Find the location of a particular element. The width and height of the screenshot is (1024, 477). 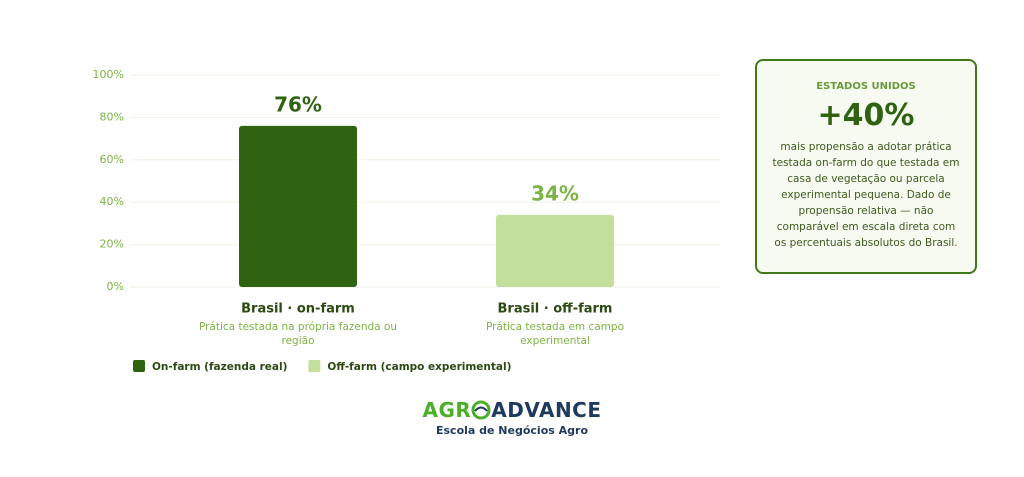

legend-label: Off-farm (campo experimental) is located at coordinates (419, 367).